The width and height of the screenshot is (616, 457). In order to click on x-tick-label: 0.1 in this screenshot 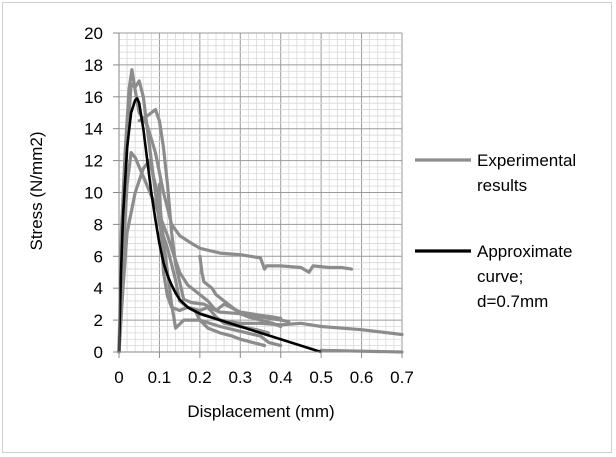, I will do `click(160, 377)`.